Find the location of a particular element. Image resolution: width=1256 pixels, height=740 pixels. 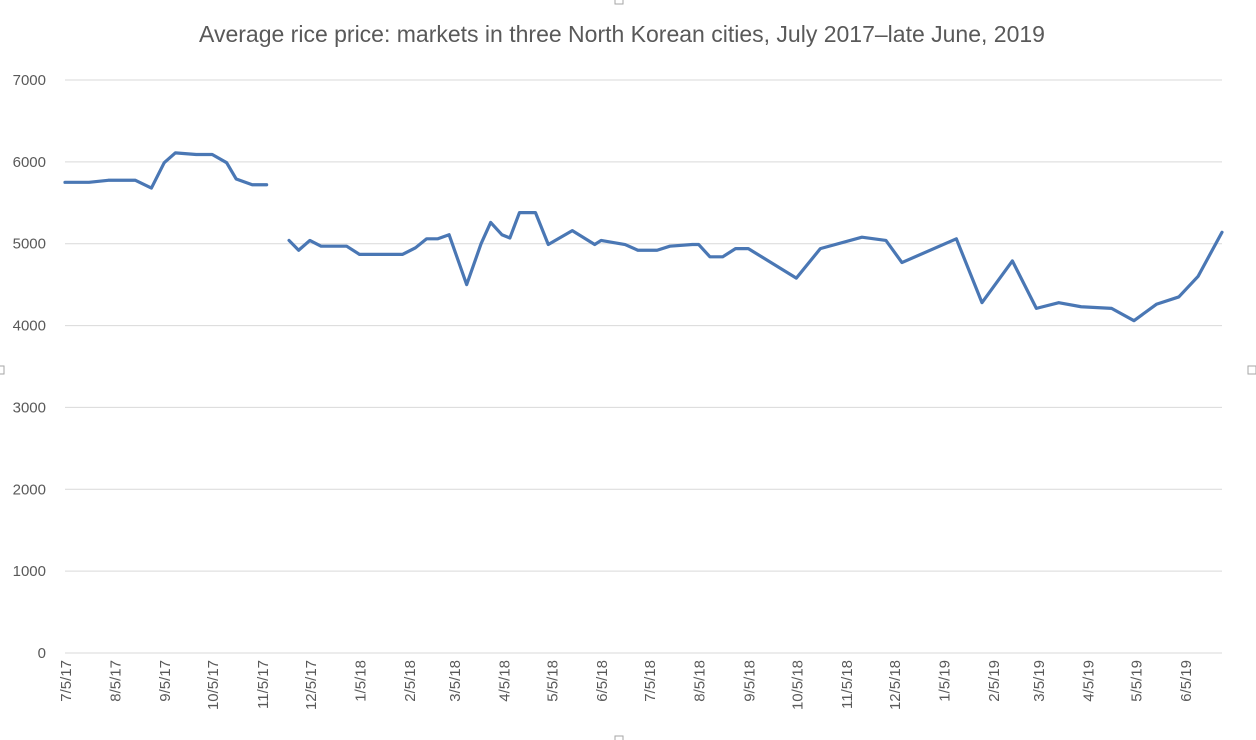

x-tick-label: 9/5/18 is located at coordinates (749, 681).